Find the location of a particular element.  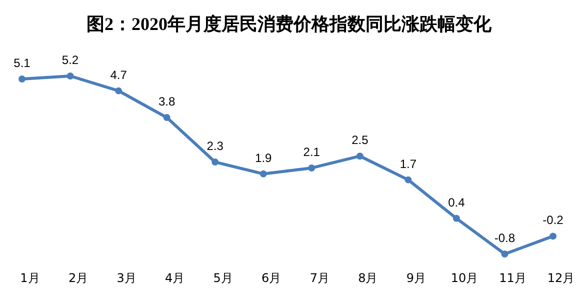

data-label: 5.1 is located at coordinates (22, 63).